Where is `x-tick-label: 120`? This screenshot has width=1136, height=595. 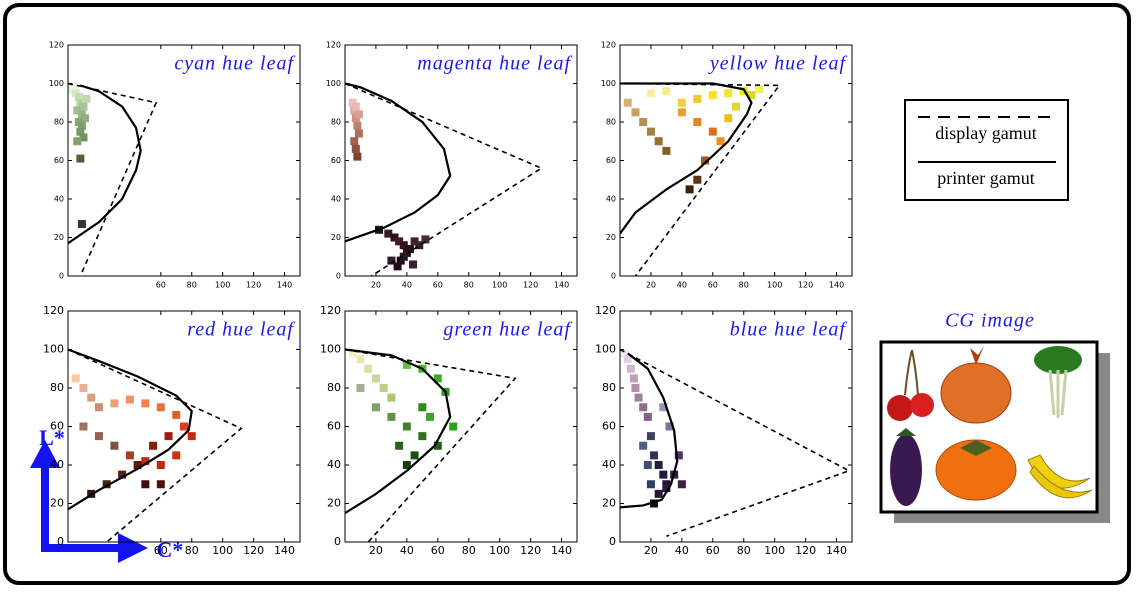 x-tick-label: 120 is located at coordinates (805, 550).